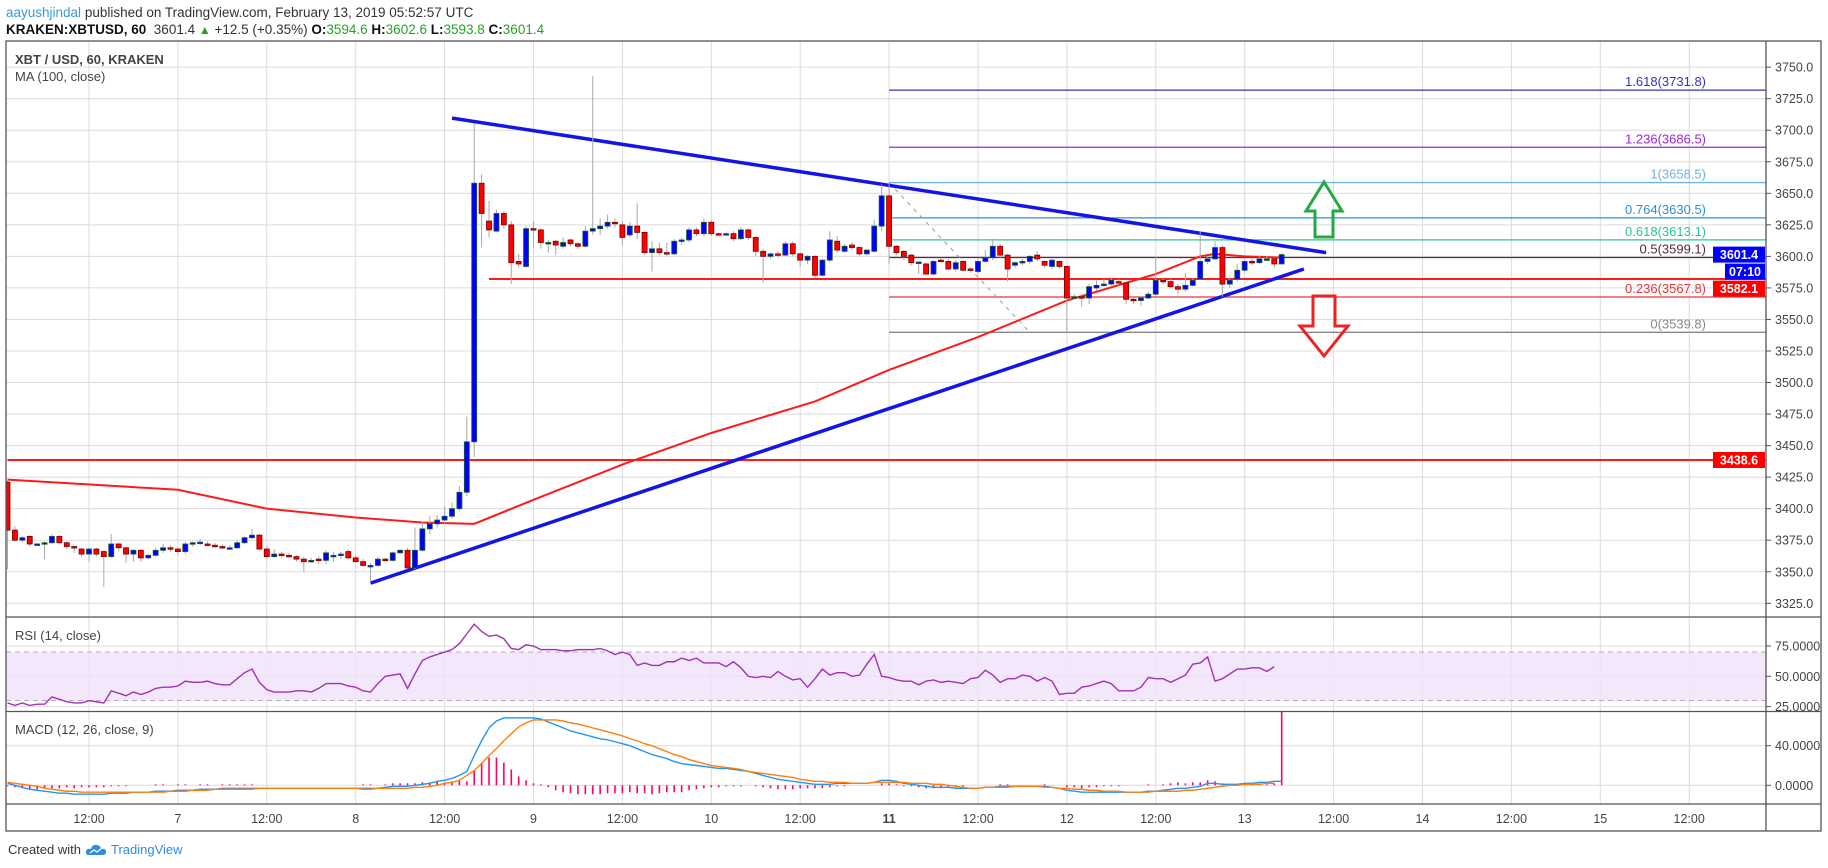 The image size is (1828, 868). I want to click on price-tick-label: 3550.0, so click(1794, 320).